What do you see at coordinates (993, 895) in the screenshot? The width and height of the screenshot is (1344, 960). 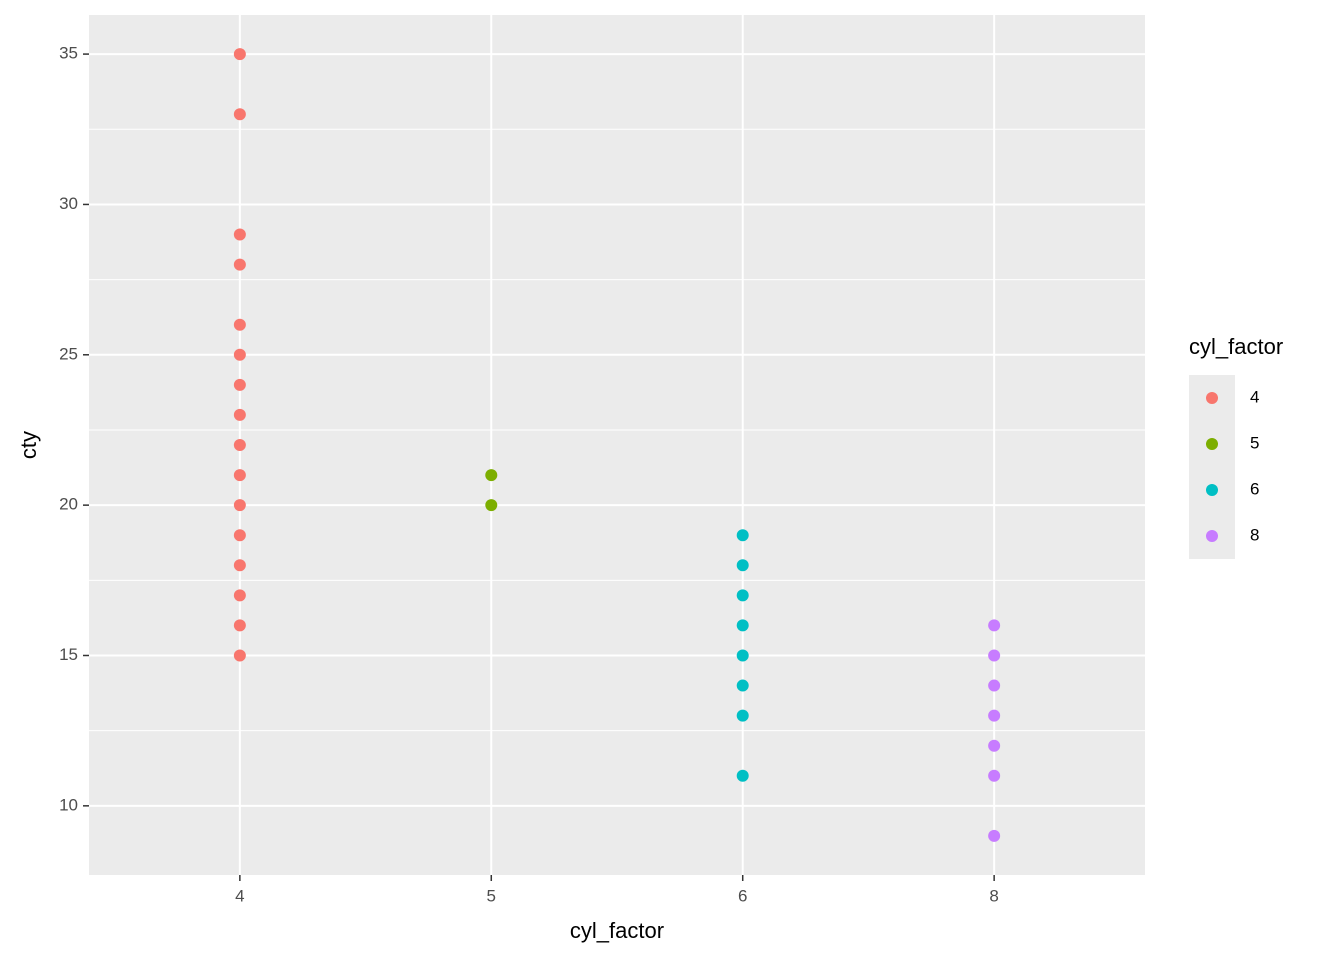 I see `x-tick-label: 8` at bounding box center [993, 895].